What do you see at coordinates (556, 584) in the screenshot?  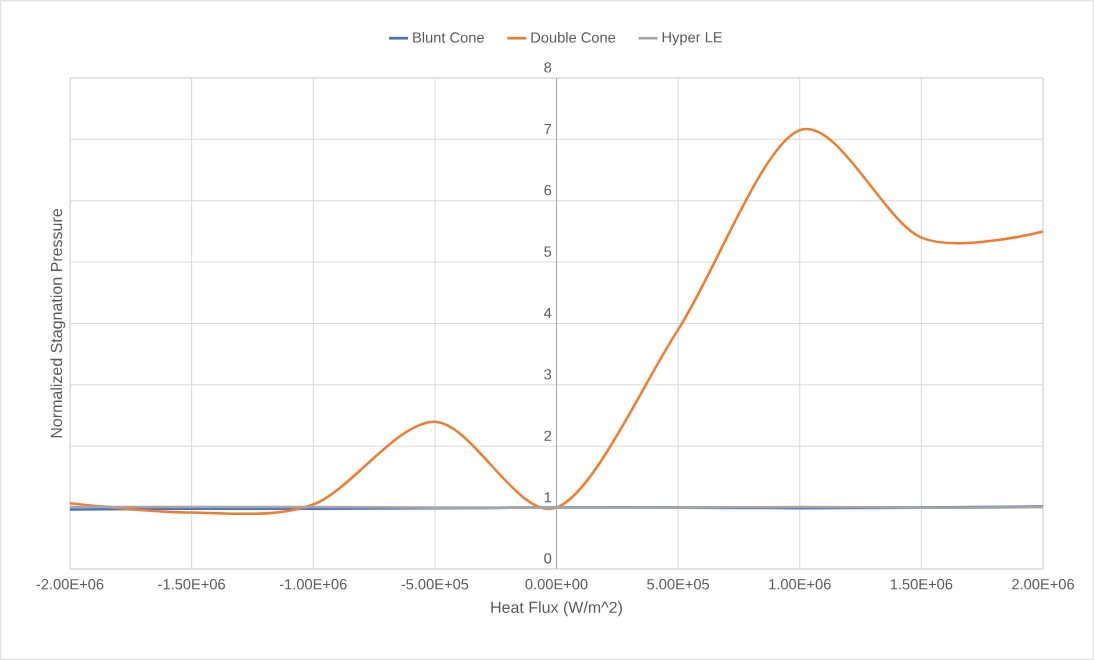 I see `x-tick-label: 0.00E+00` at bounding box center [556, 584].